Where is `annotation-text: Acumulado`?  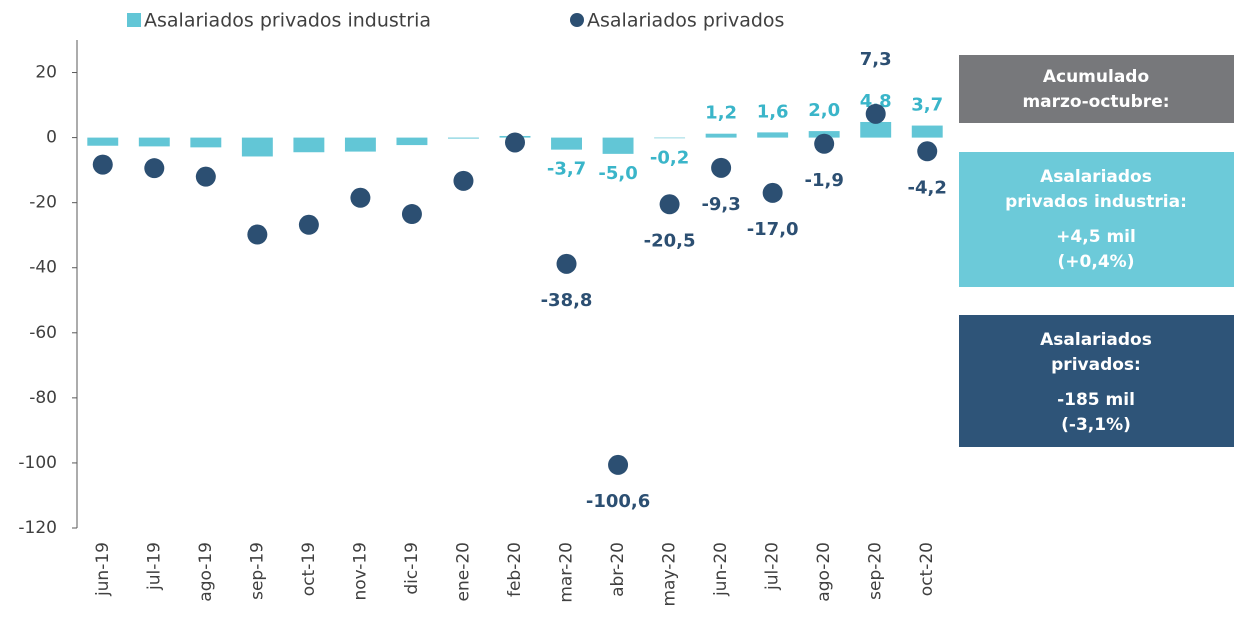 annotation-text: Acumulado is located at coordinates (1096, 77).